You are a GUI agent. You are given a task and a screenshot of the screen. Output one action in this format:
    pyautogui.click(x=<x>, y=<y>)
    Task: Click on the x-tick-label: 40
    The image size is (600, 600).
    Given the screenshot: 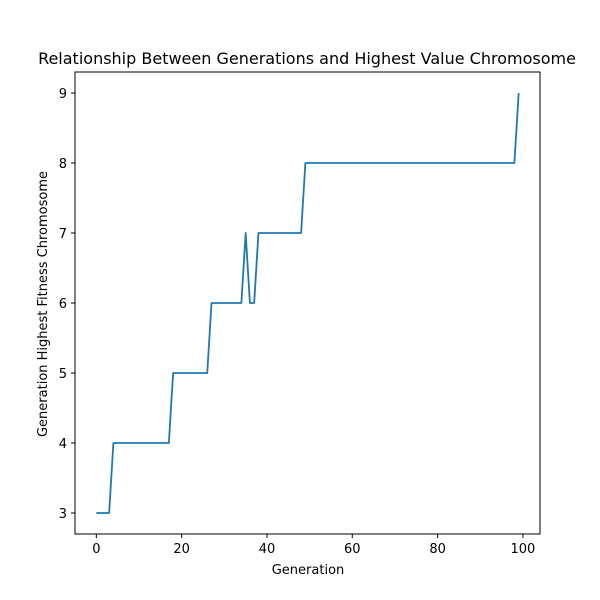 What is the action you would take?
    pyautogui.click(x=267, y=549)
    